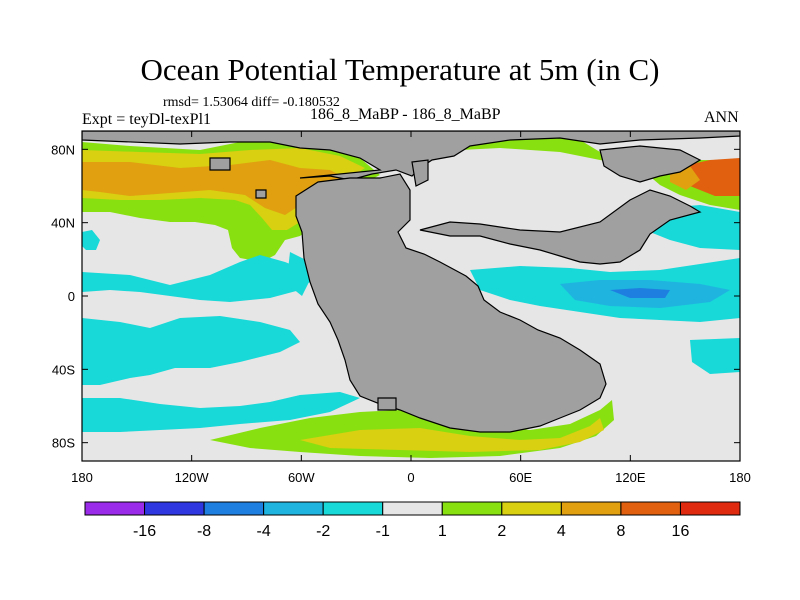 This screenshot has width=800, height=600. I want to click on island-south, so click(387, 404).